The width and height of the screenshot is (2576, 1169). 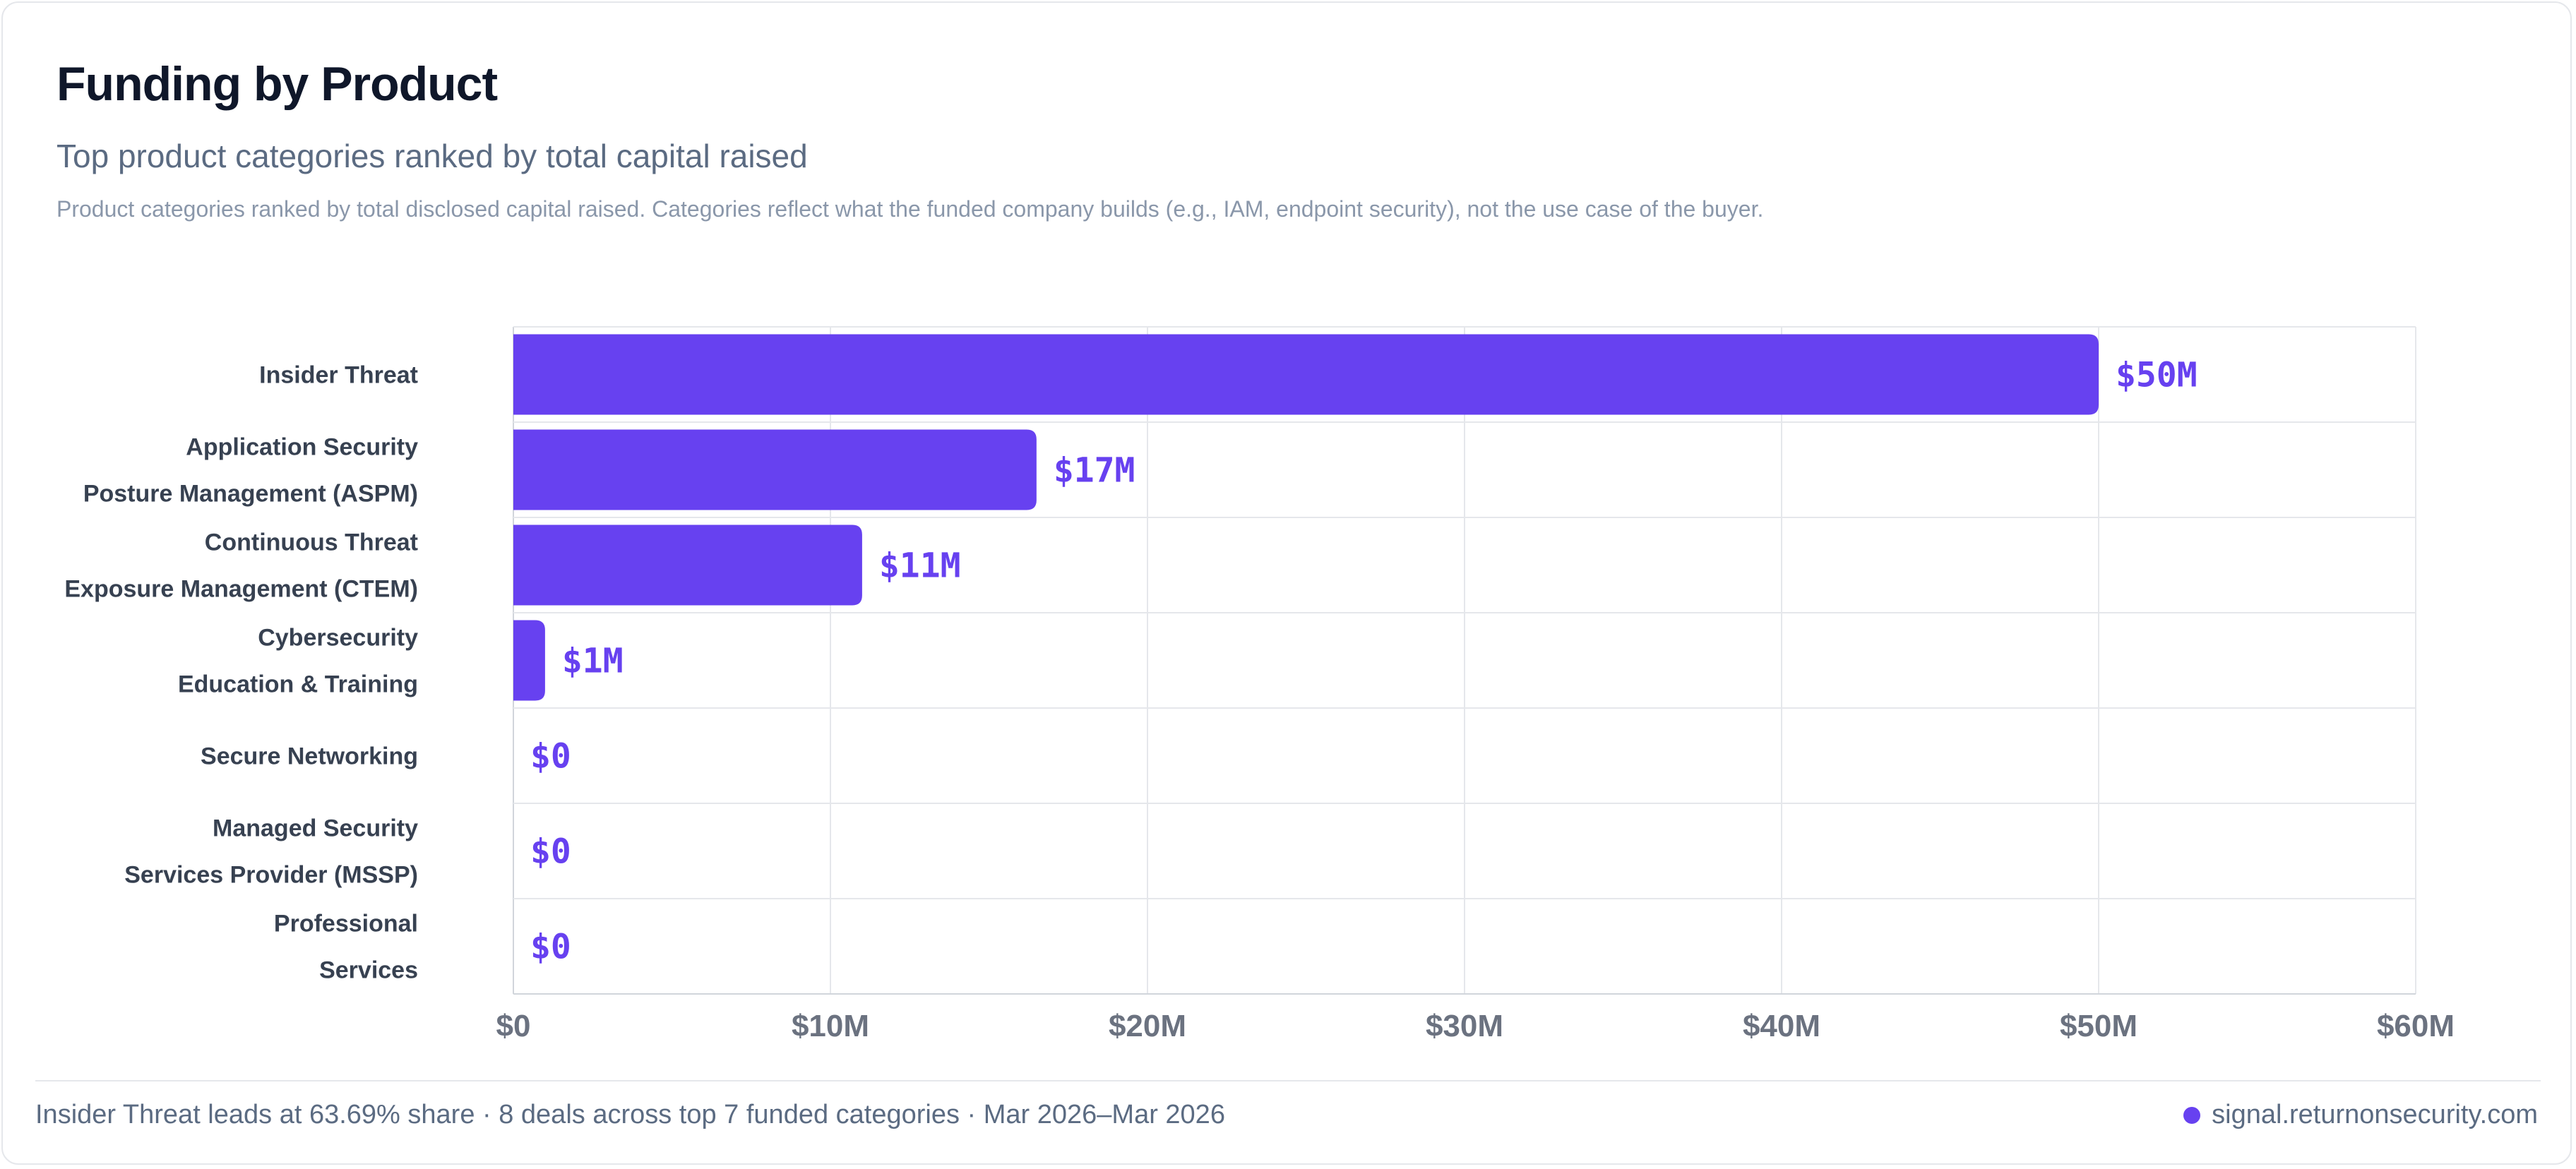 I want to click on x-tick-label: $50M, so click(x=2098, y=1026).